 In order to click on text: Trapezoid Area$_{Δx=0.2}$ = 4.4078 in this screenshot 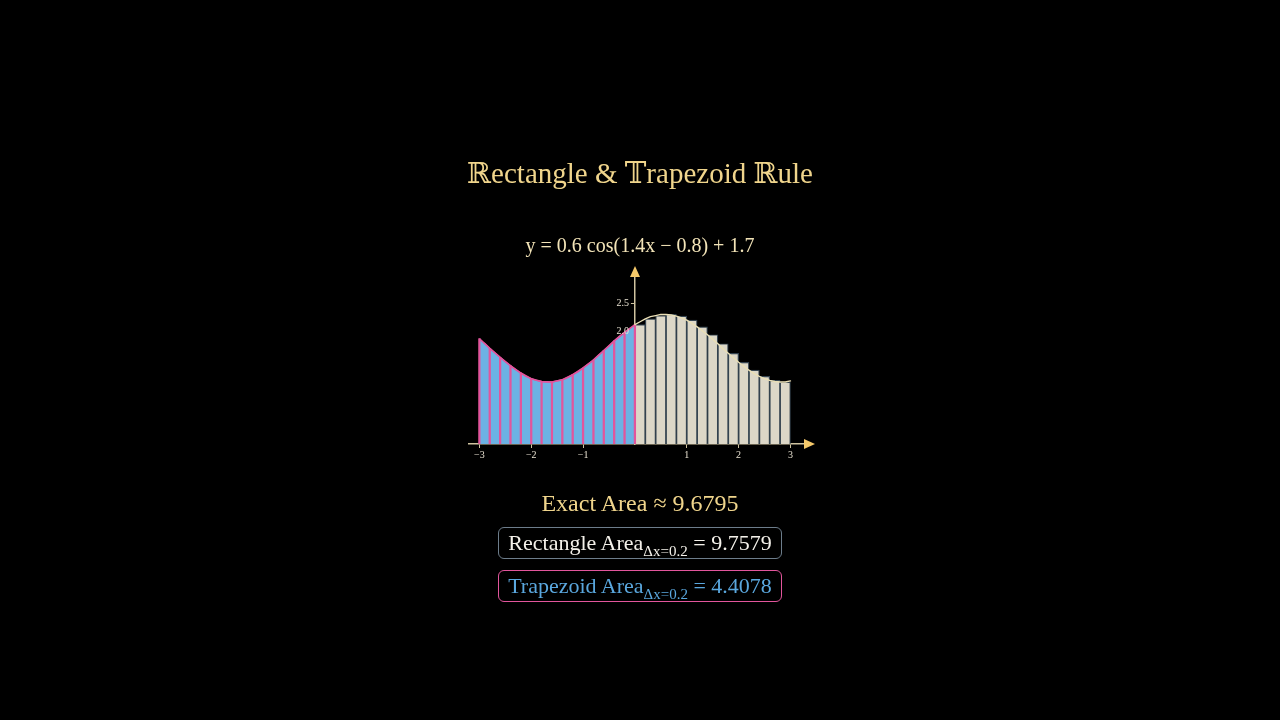, I will do `click(640, 586)`.